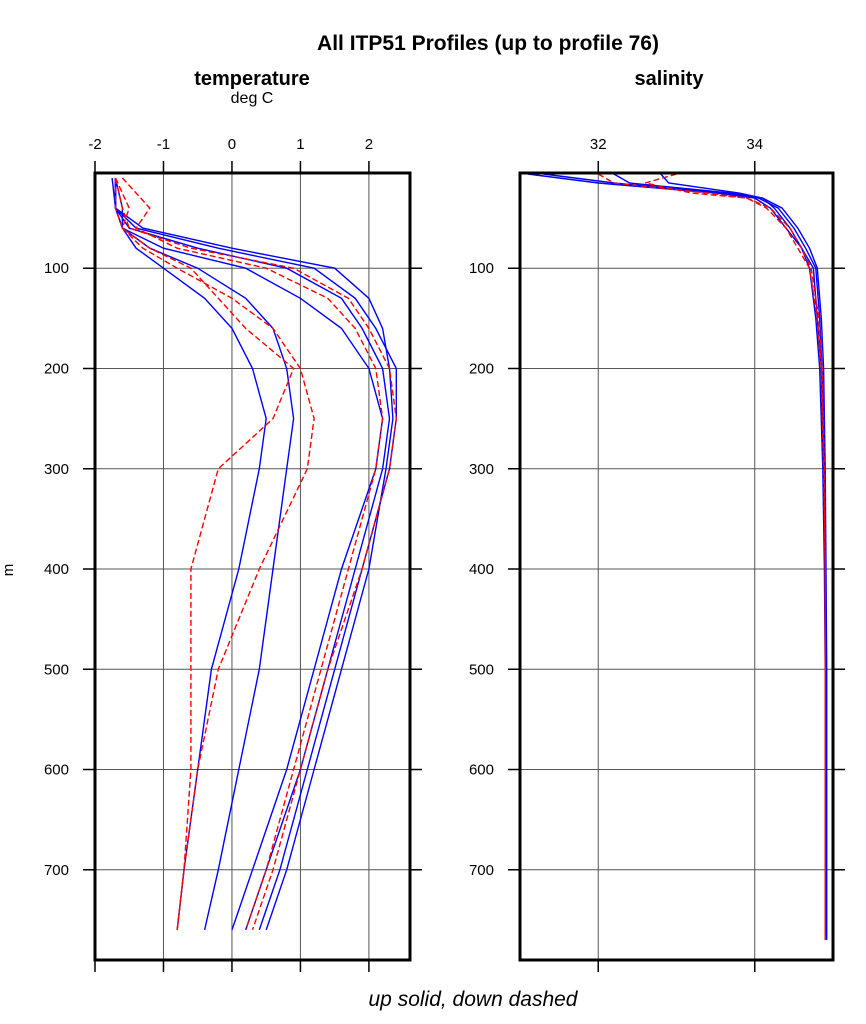  What do you see at coordinates (163, 144) in the screenshot?
I see `x-tick-label: -1` at bounding box center [163, 144].